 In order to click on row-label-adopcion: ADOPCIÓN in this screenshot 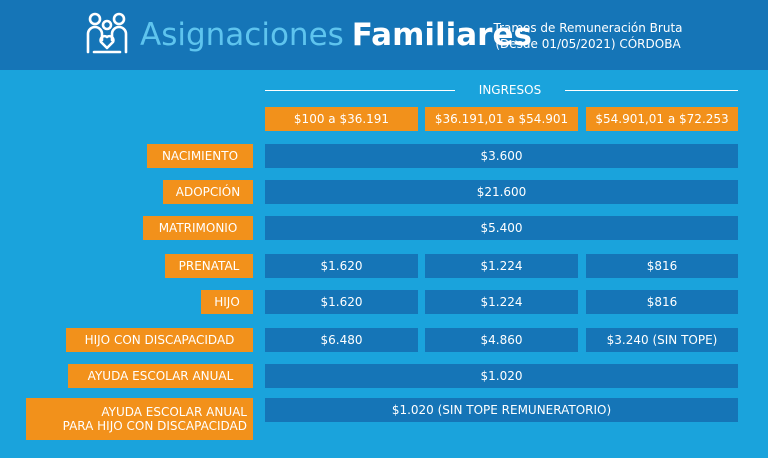, I will do `click(208, 192)`.